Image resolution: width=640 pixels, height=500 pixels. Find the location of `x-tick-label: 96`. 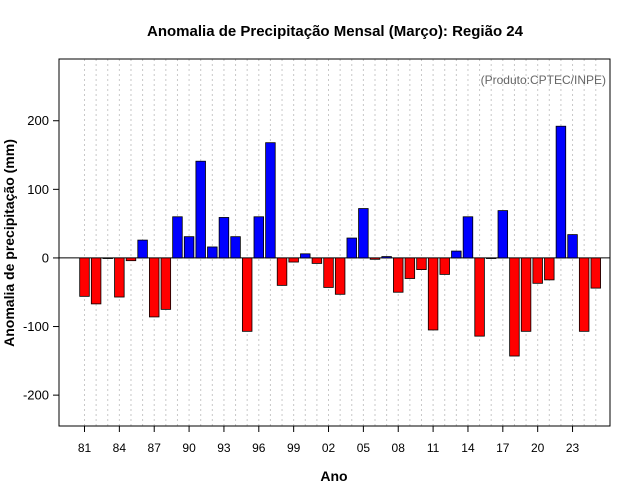

x-tick-label: 96 is located at coordinates (259, 448).